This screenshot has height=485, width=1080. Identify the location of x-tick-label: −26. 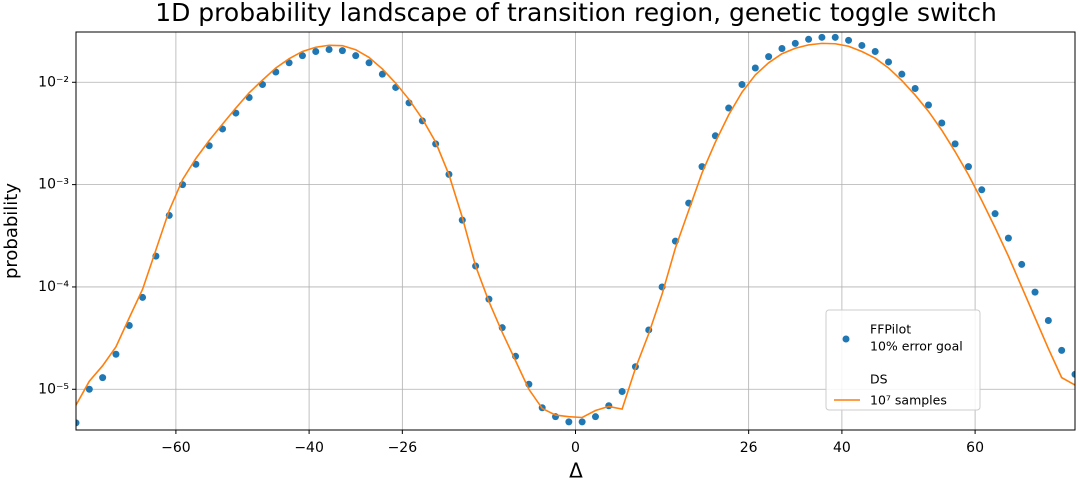
(403, 448).